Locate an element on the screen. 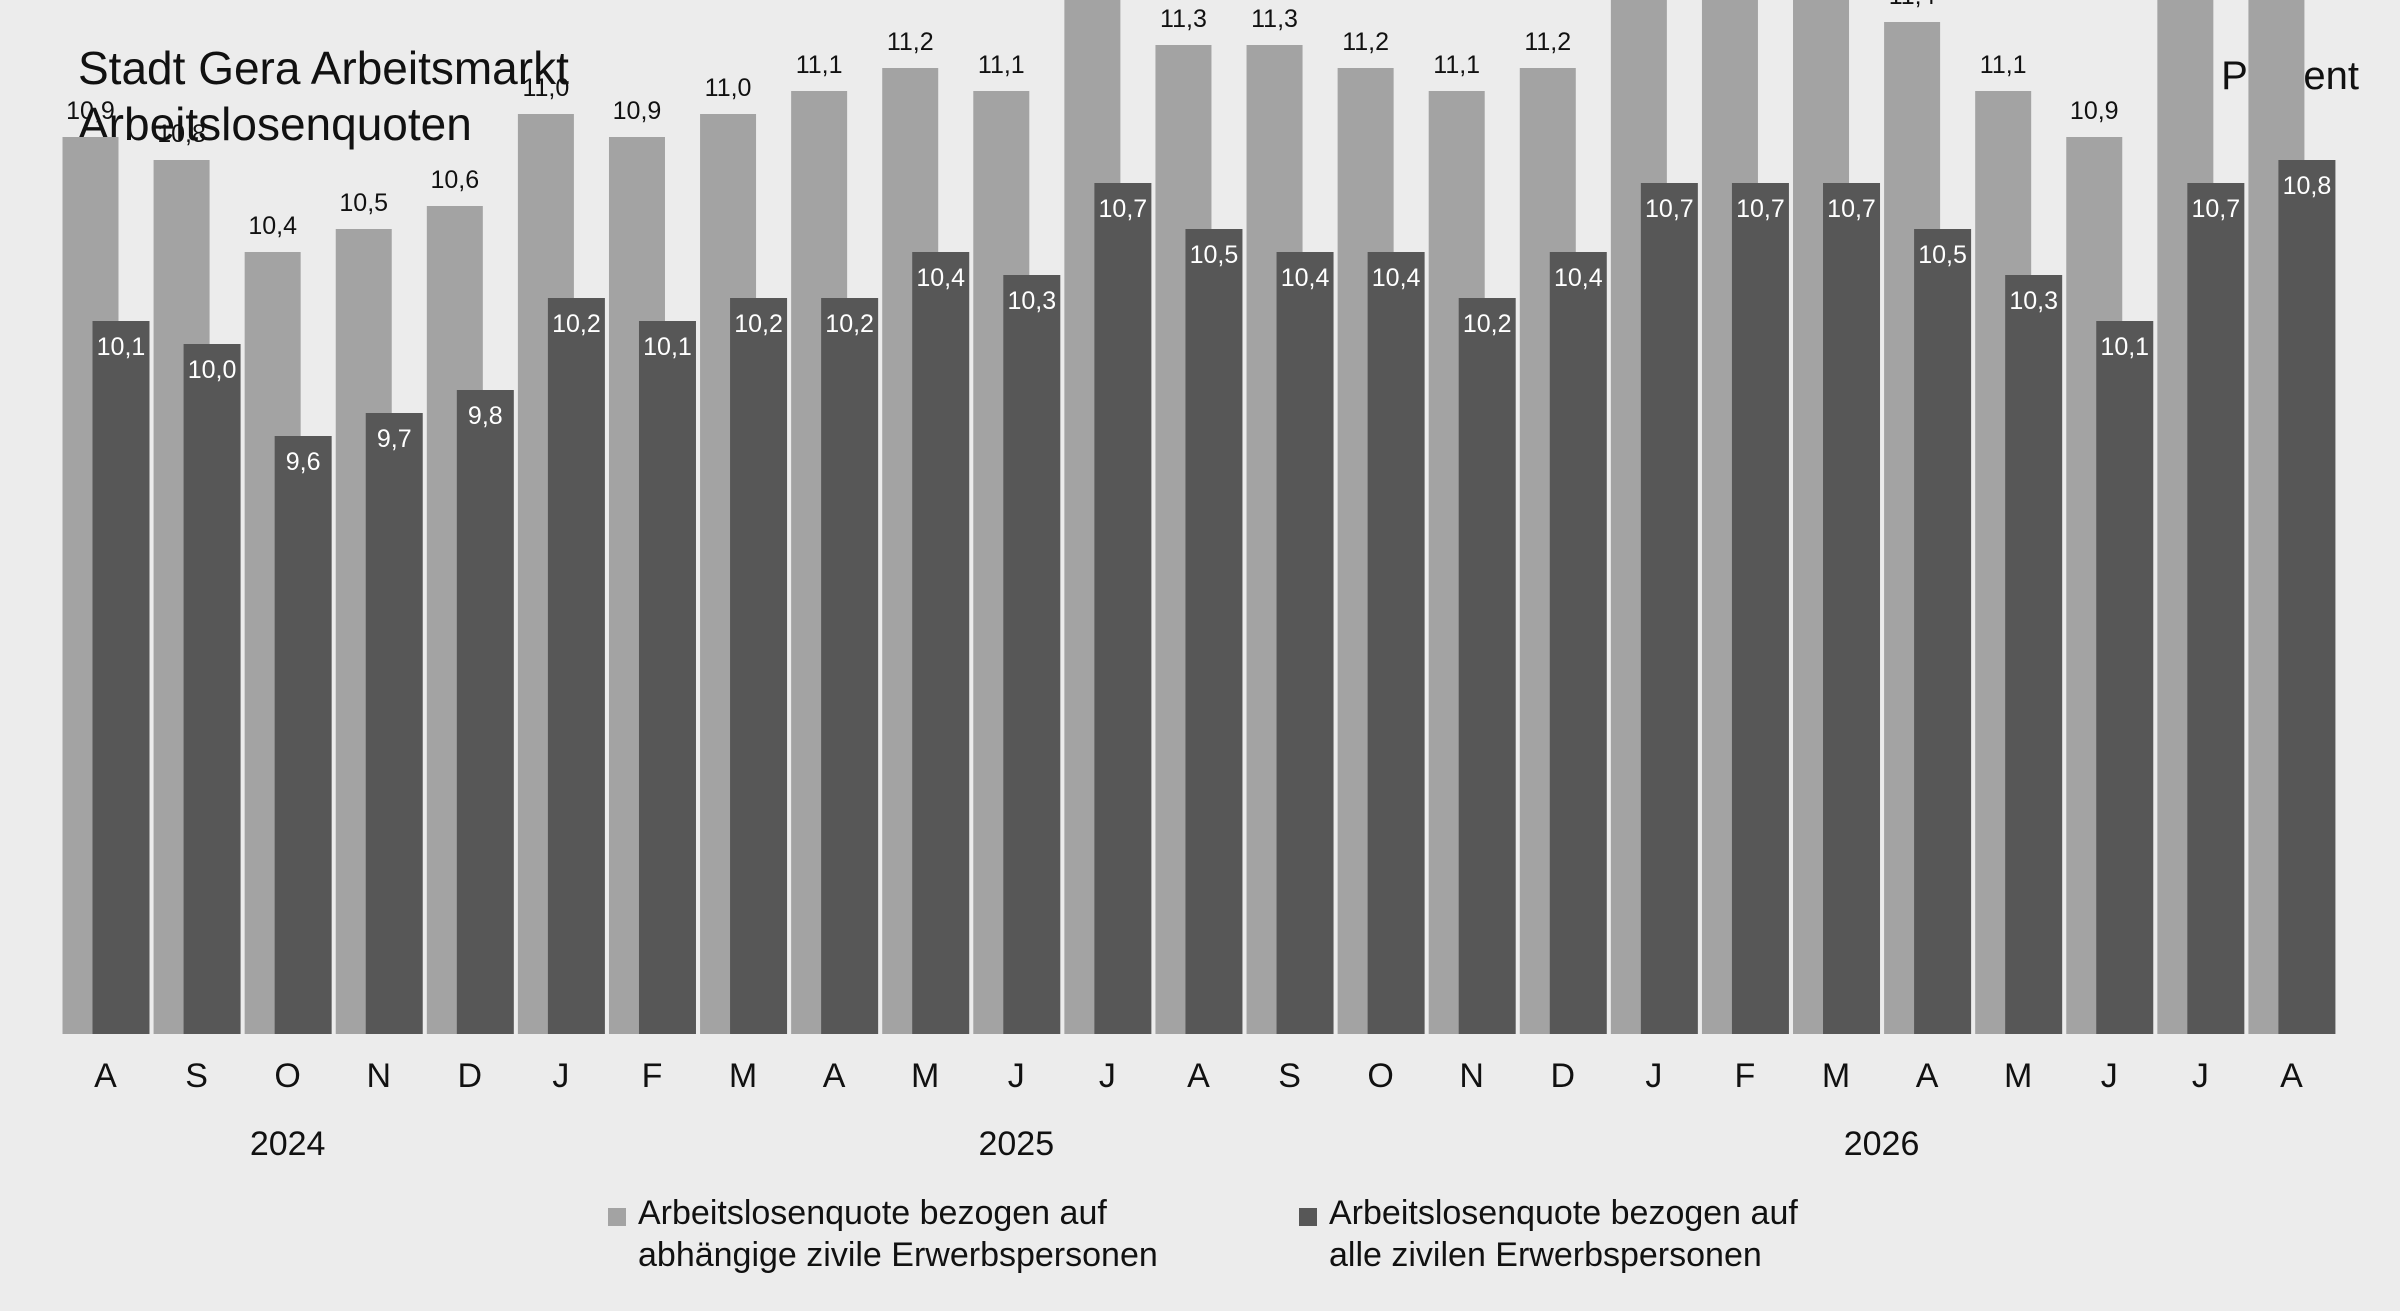 Image resolution: width=2400 pixels, height=1311 pixels. data-label-dark: 10,0 is located at coordinates (212, 370).